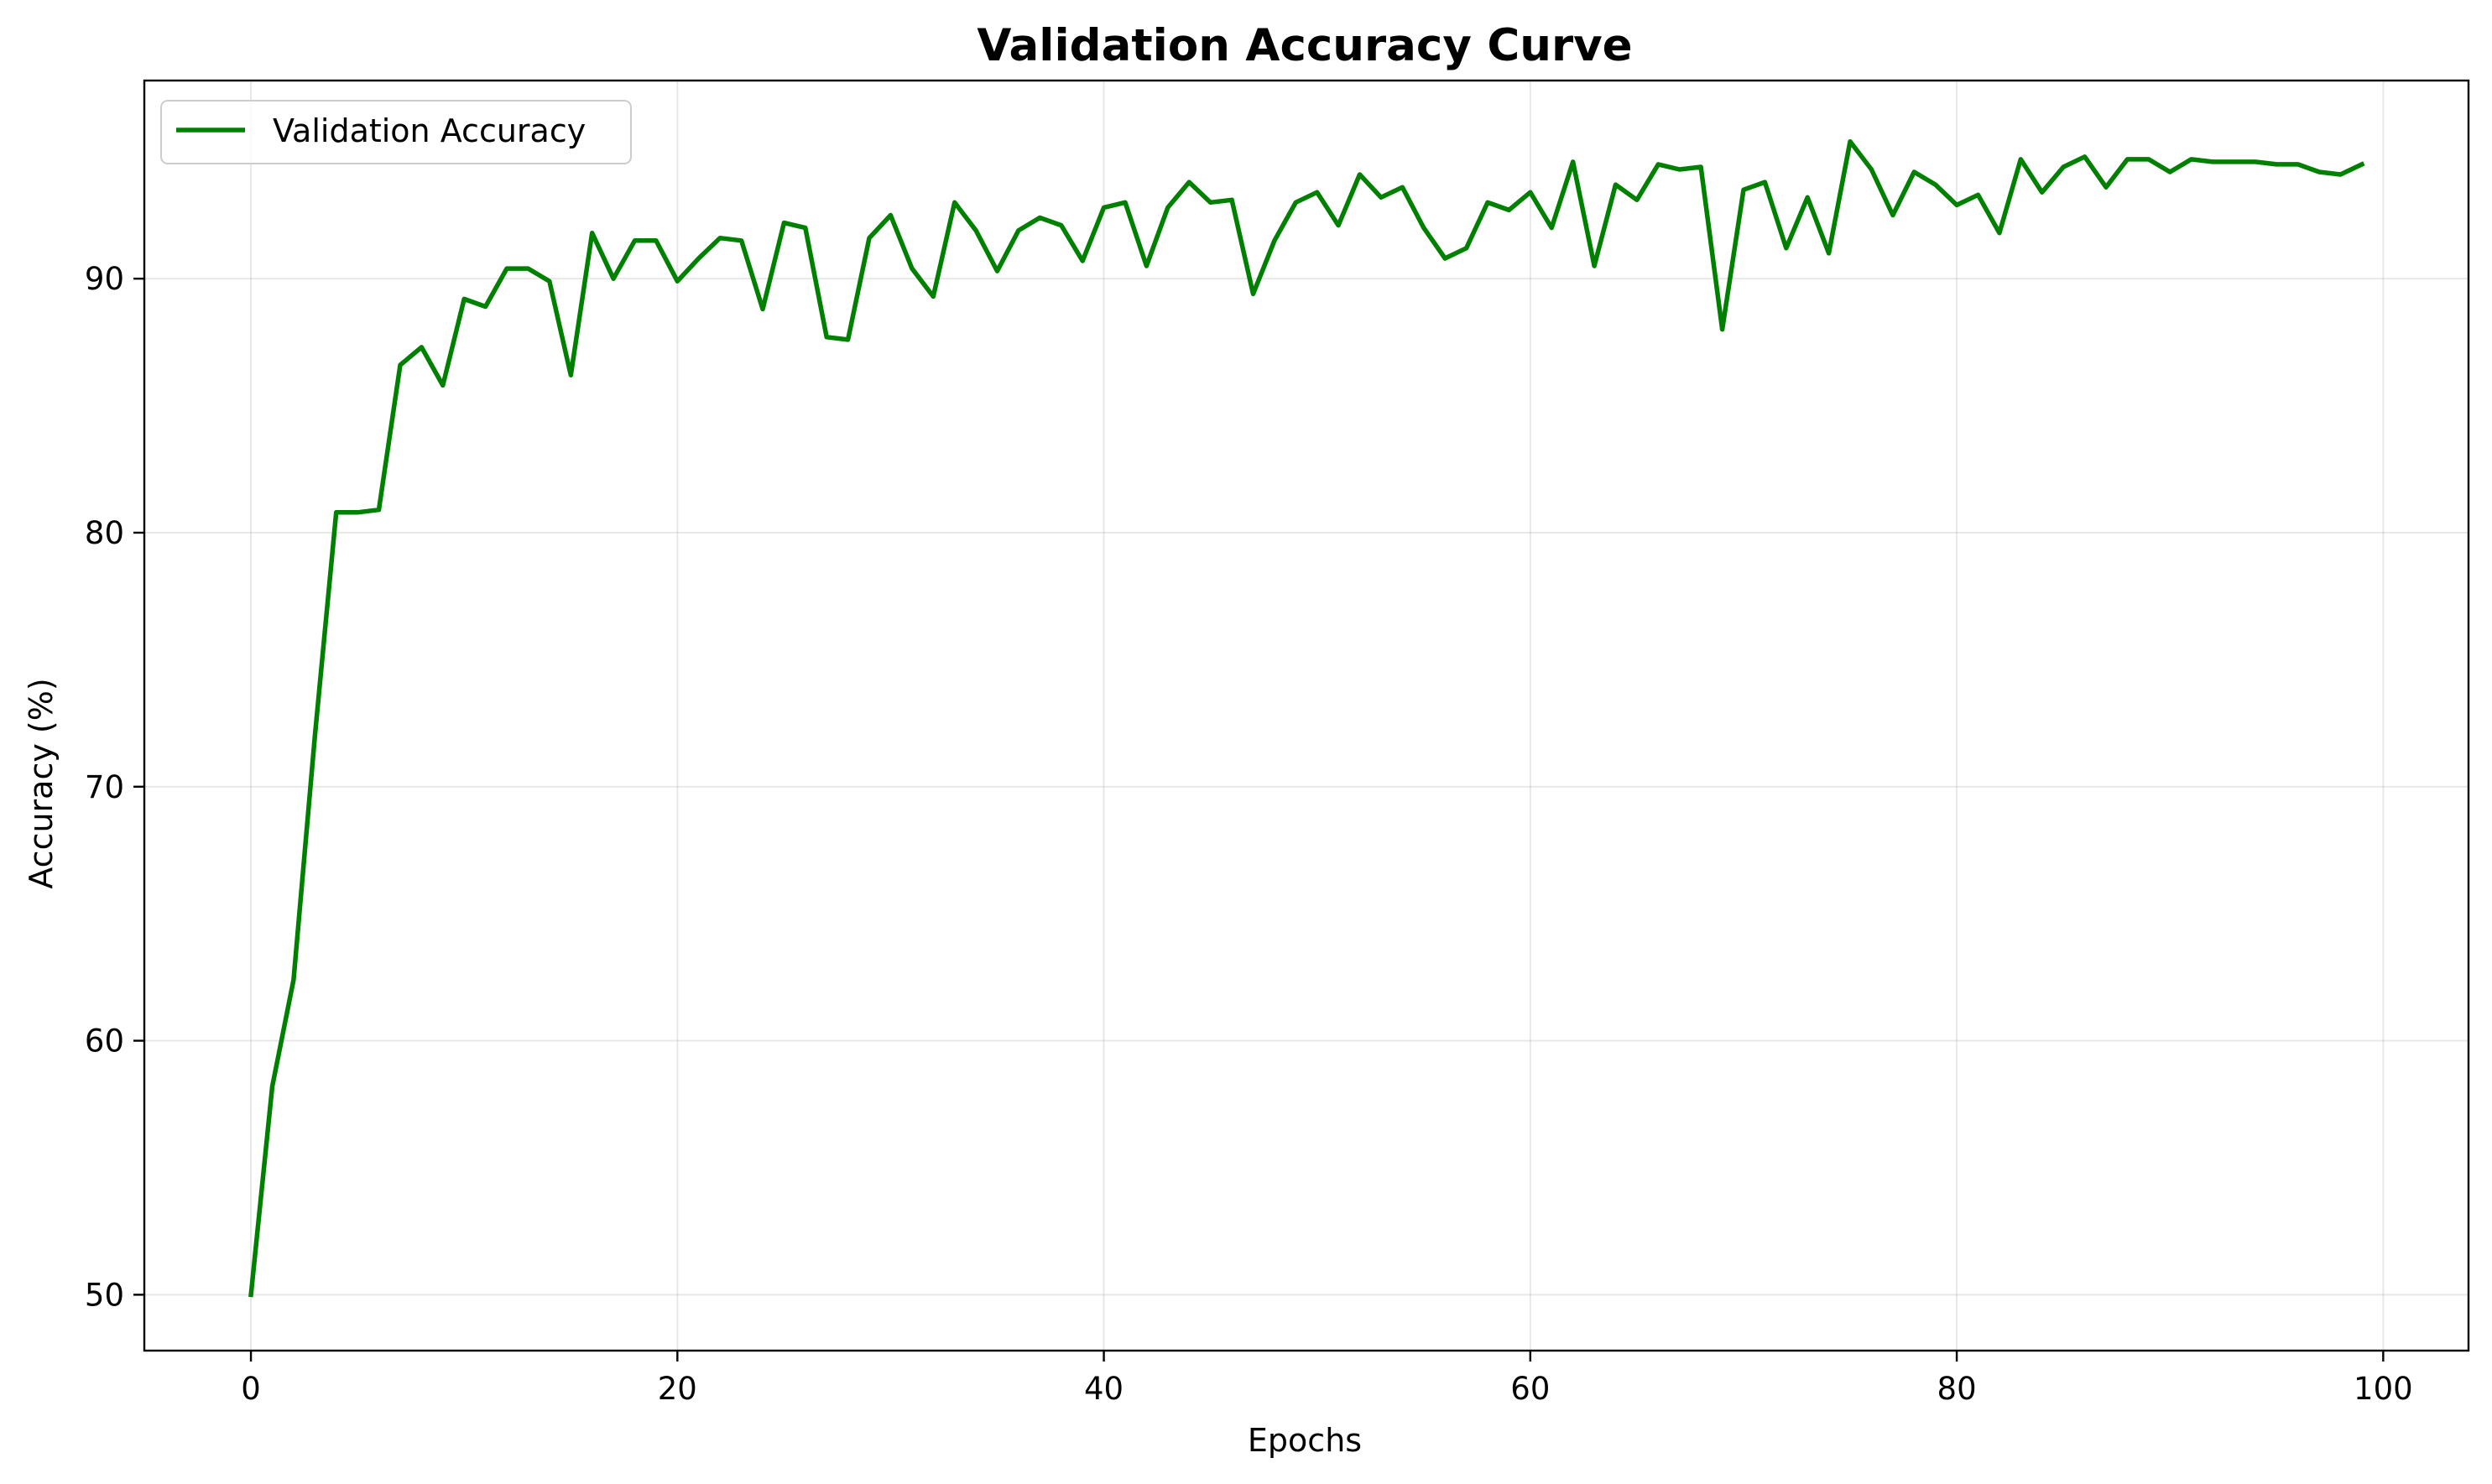  I want to click on x-axis-label: Epochs, so click(1305, 1440).